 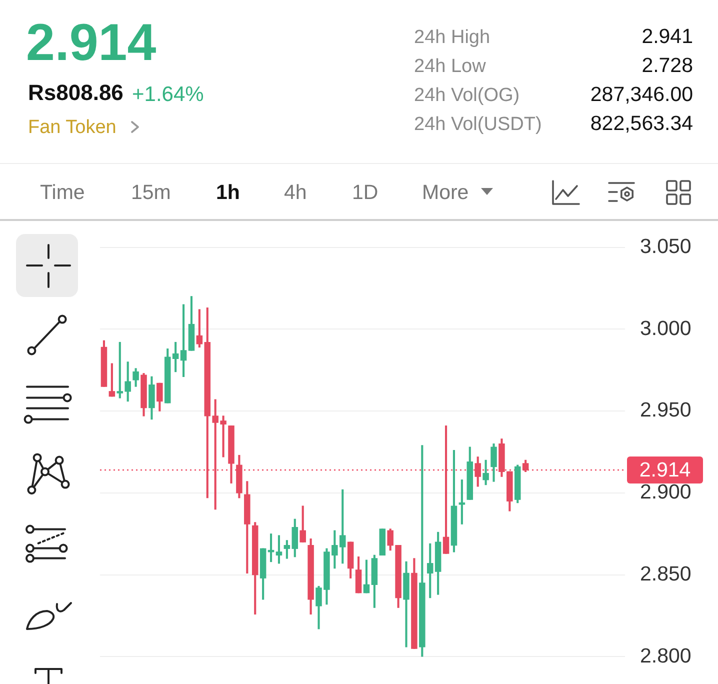 I want to click on text: 24h Vol(OG), so click(x=467, y=95).